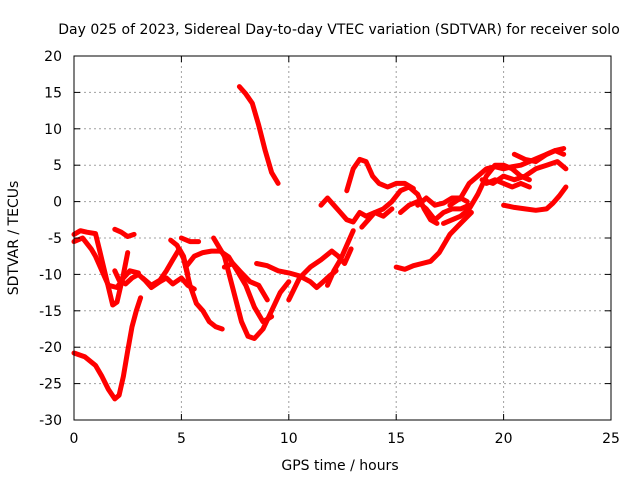 The width and height of the screenshot is (640, 484). I want to click on y-tick-label: 15, so click(53, 93).